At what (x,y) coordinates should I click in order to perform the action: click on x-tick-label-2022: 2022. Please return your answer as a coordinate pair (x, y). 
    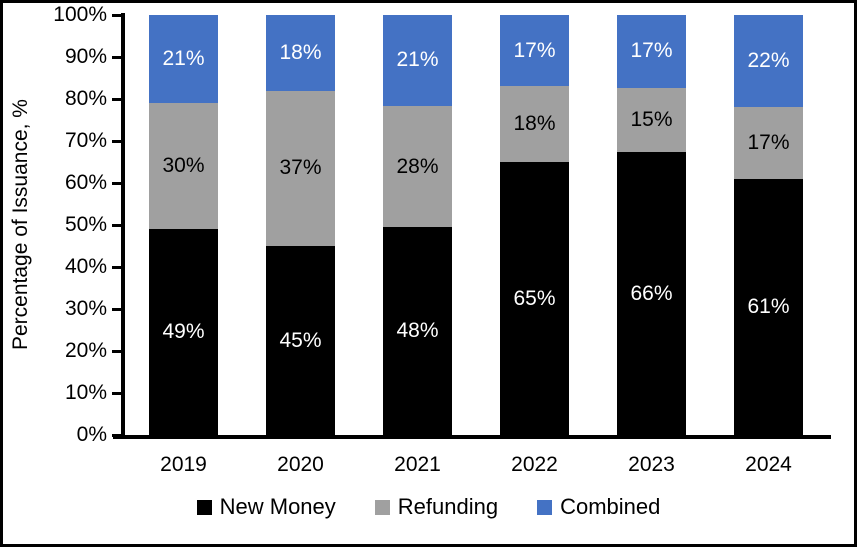
    Looking at the image, I should click on (534, 464).